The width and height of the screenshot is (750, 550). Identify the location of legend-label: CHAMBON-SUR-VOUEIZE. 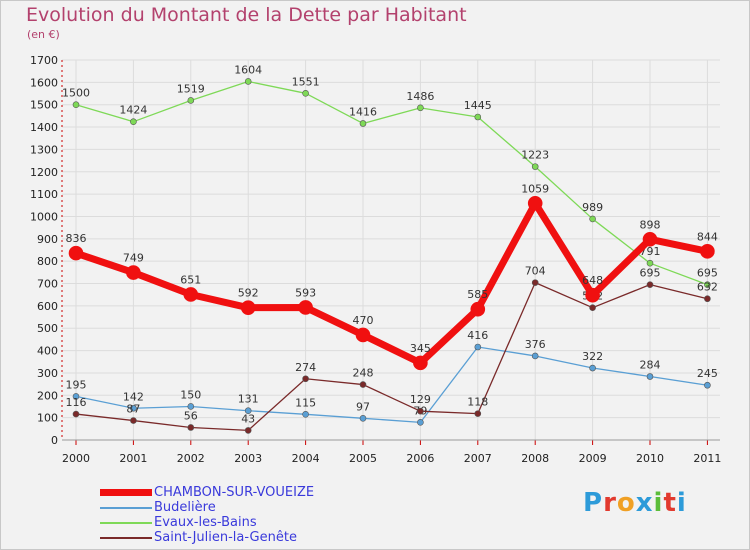
(234, 492).